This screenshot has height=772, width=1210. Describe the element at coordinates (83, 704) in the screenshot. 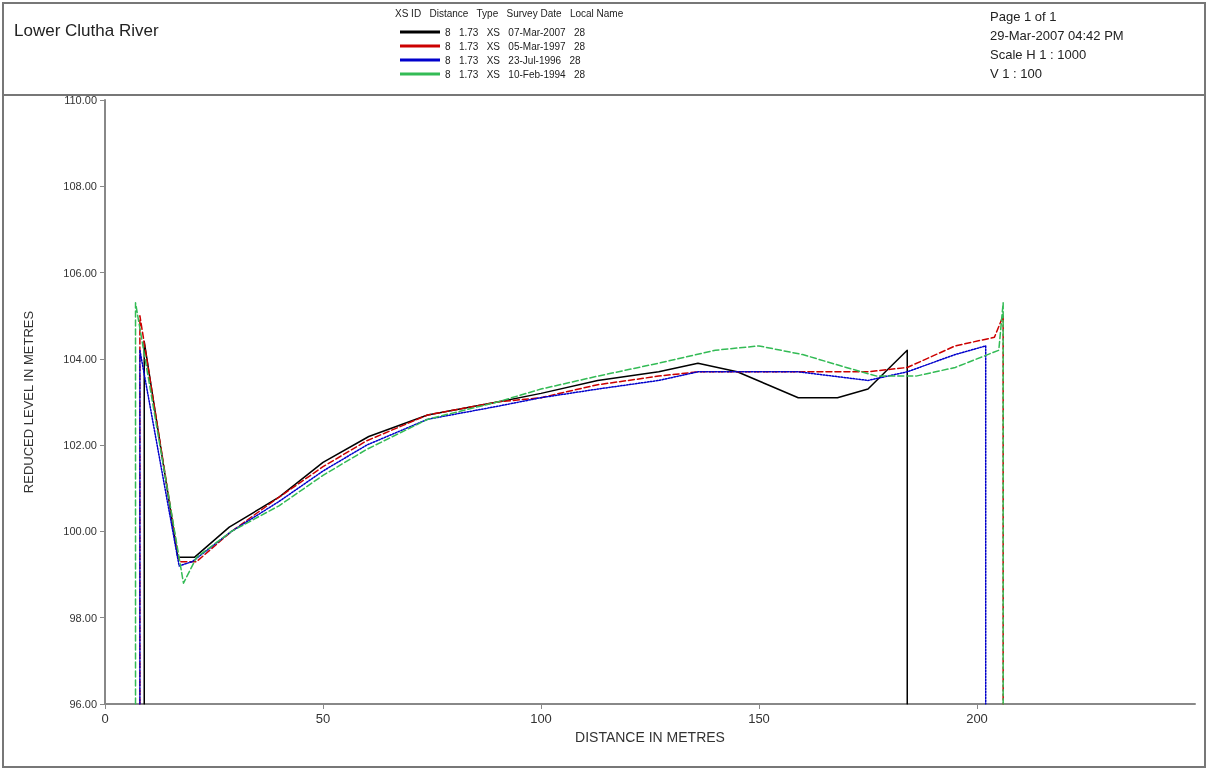

I see `y-tick-label: 96.00` at that location.